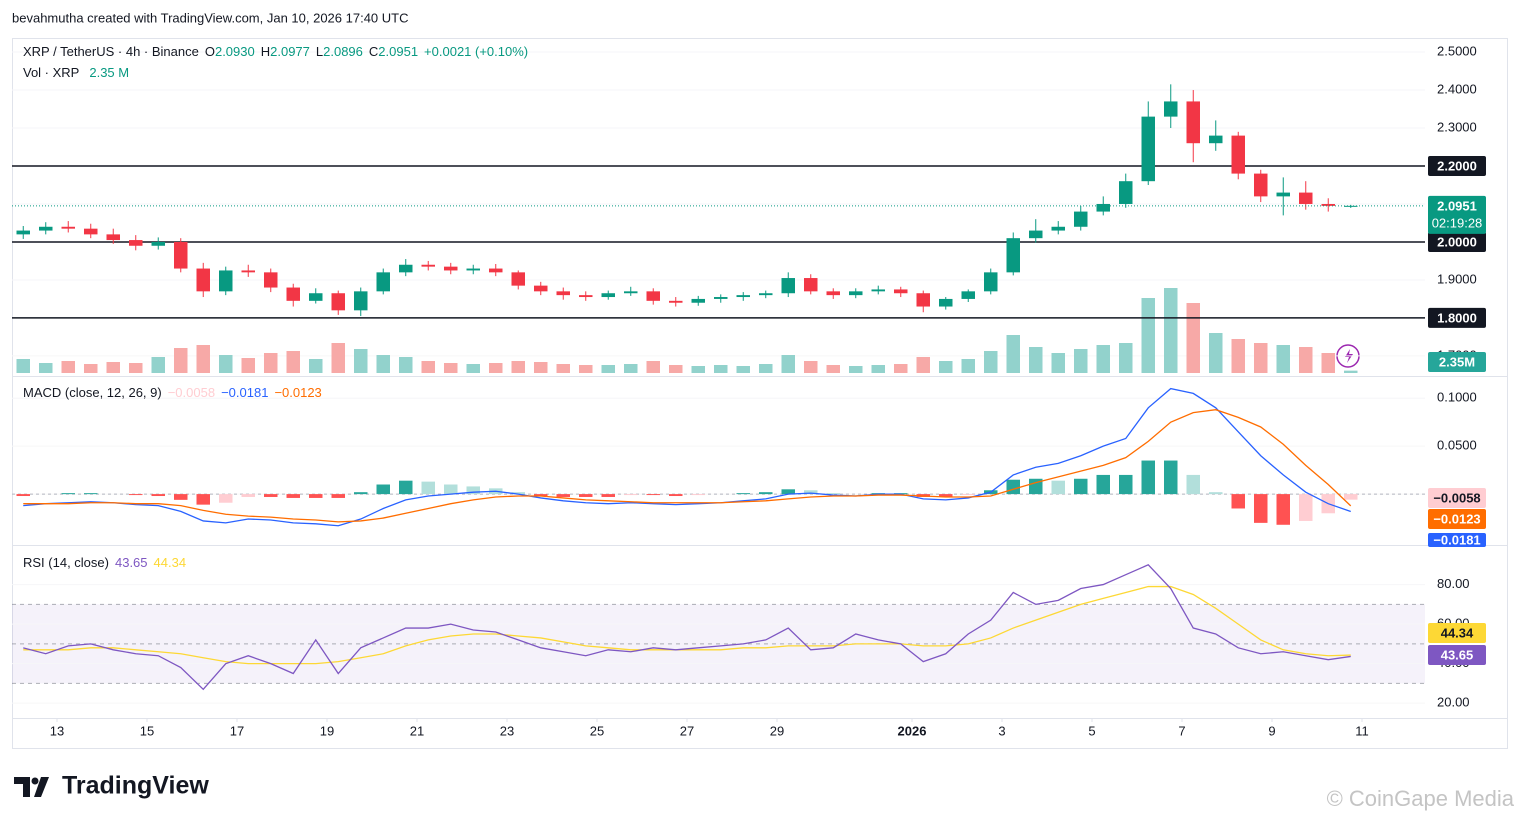  What do you see at coordinates (343, 51) in the screenshot?
I see `l-value: 2.0896` at bounding box center [343, 51].